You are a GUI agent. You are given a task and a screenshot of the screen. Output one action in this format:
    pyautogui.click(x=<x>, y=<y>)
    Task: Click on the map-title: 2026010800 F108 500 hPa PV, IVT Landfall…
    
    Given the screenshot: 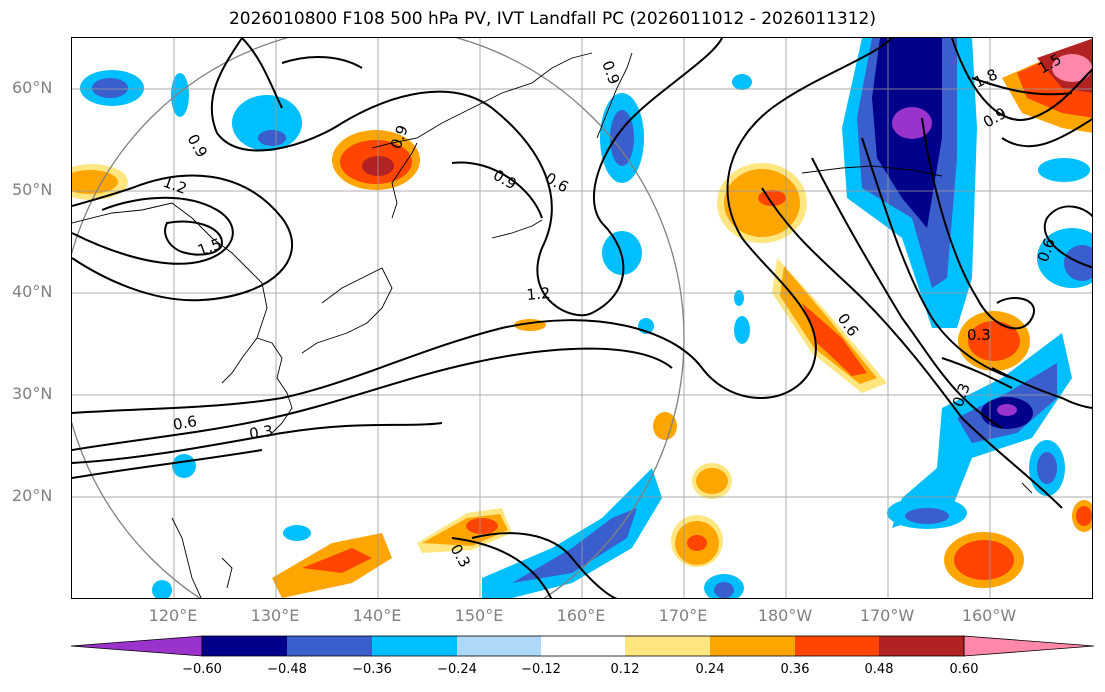 What is the action you would take?
    pyautogui.click(x=552, y=19)
    